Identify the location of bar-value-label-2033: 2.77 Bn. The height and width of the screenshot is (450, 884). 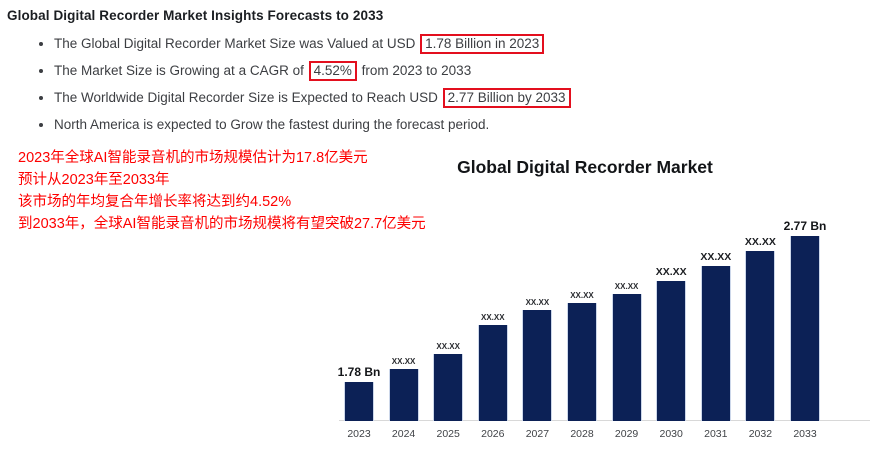
(805, 226).